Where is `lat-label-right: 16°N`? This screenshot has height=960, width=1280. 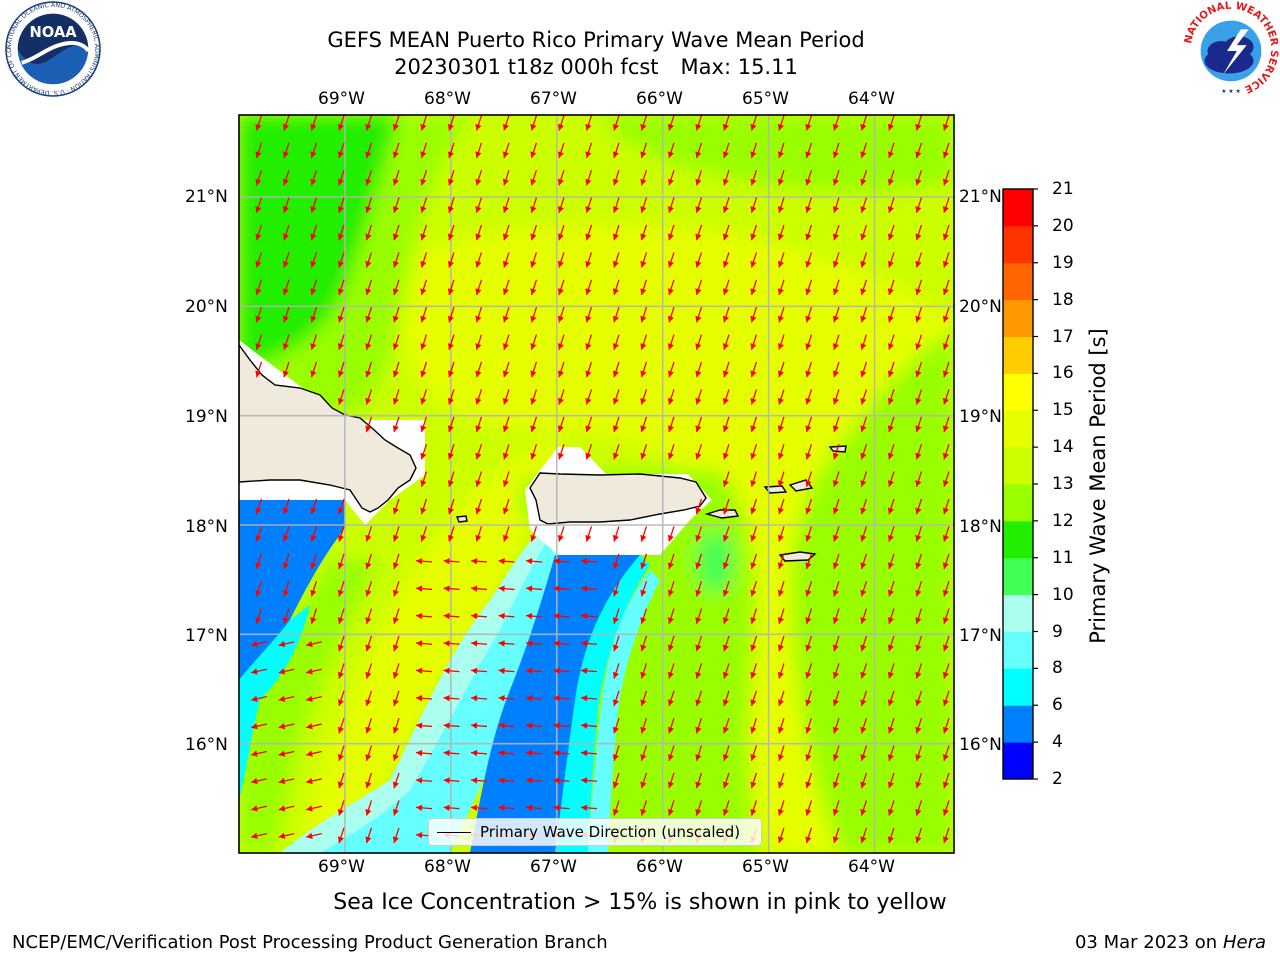 lat-label-right: 16°N is located at coordinates (980, 745).